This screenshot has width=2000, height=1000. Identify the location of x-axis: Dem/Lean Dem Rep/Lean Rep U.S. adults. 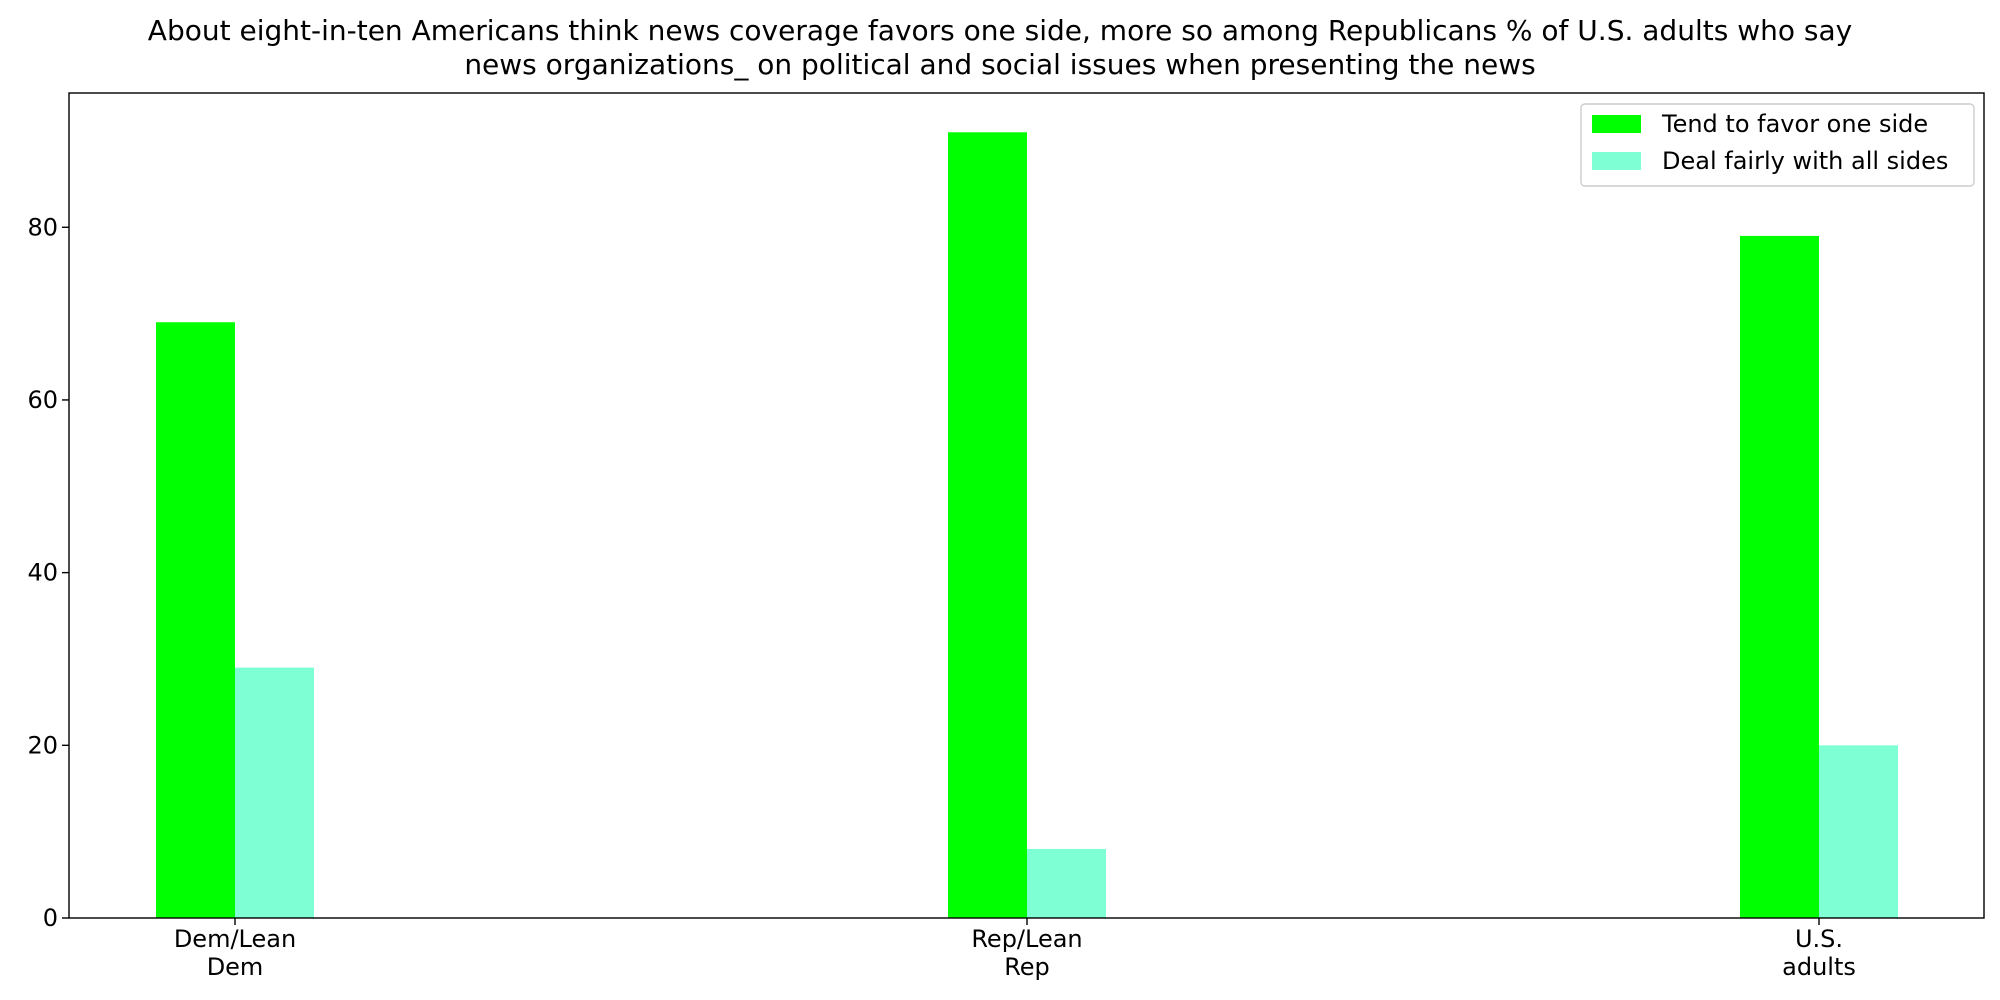
(1015, 949).